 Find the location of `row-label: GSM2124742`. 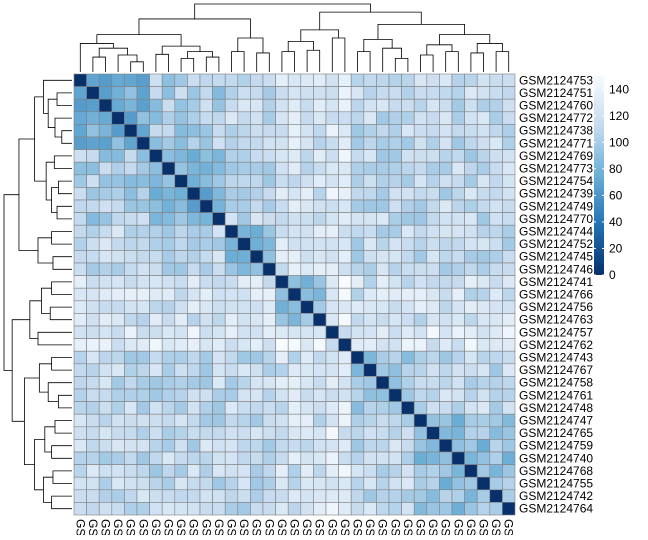

row-label: GSM2124742 is located at coordinates (556, 496).